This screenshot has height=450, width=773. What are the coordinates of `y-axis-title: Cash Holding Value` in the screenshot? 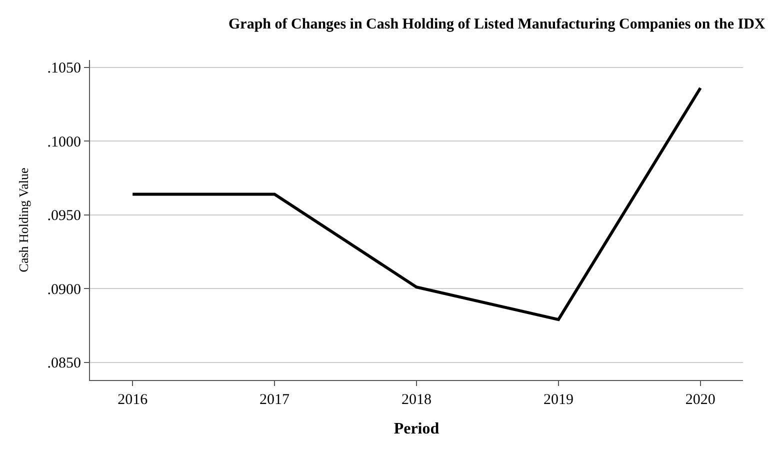 It's located at (24, 220).